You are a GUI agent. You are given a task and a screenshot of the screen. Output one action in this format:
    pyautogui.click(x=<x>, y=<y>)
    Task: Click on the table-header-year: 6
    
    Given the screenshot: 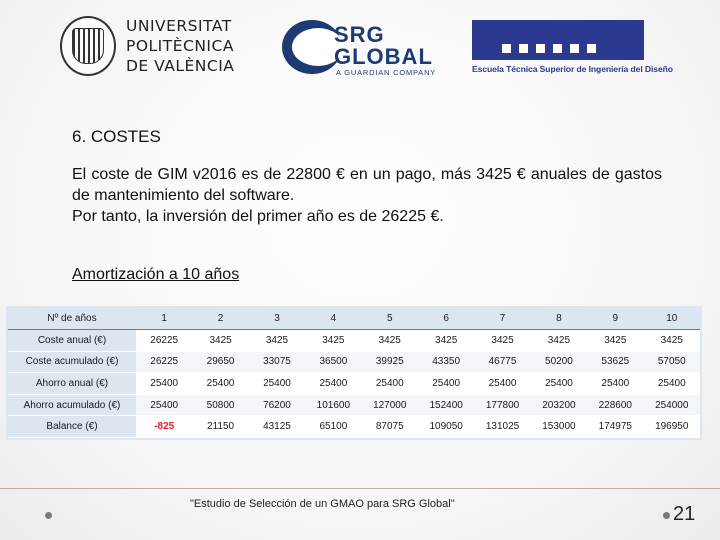 What is the action you would take?
    pyautogui.click(x=446, y=319)
    